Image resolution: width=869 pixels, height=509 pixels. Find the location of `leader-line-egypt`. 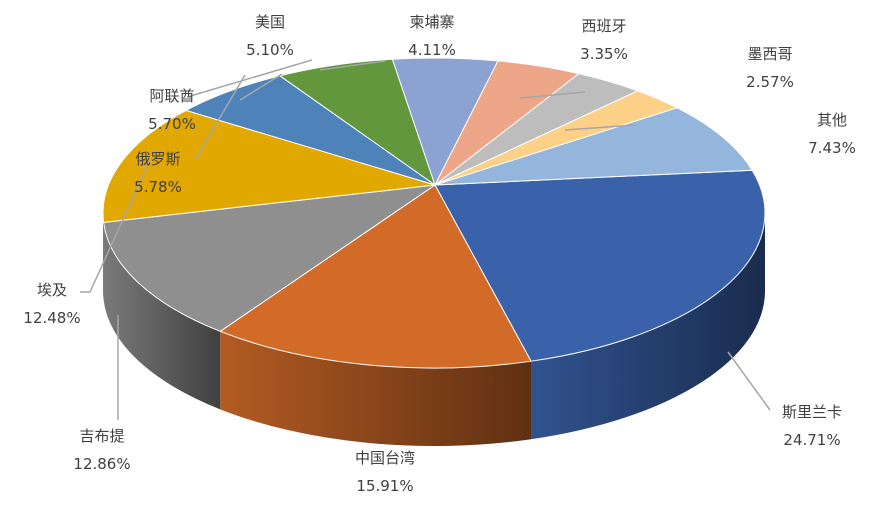

leader-line-egypt is located at coordinates (115, 226).